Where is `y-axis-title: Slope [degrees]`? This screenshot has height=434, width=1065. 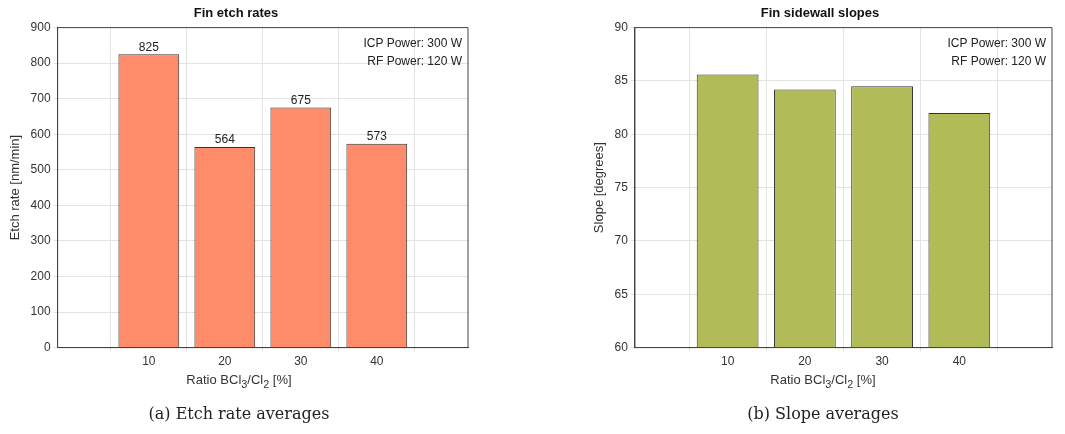 y-axis-title: Slope [degrees] is located at coordinates (599, 188).